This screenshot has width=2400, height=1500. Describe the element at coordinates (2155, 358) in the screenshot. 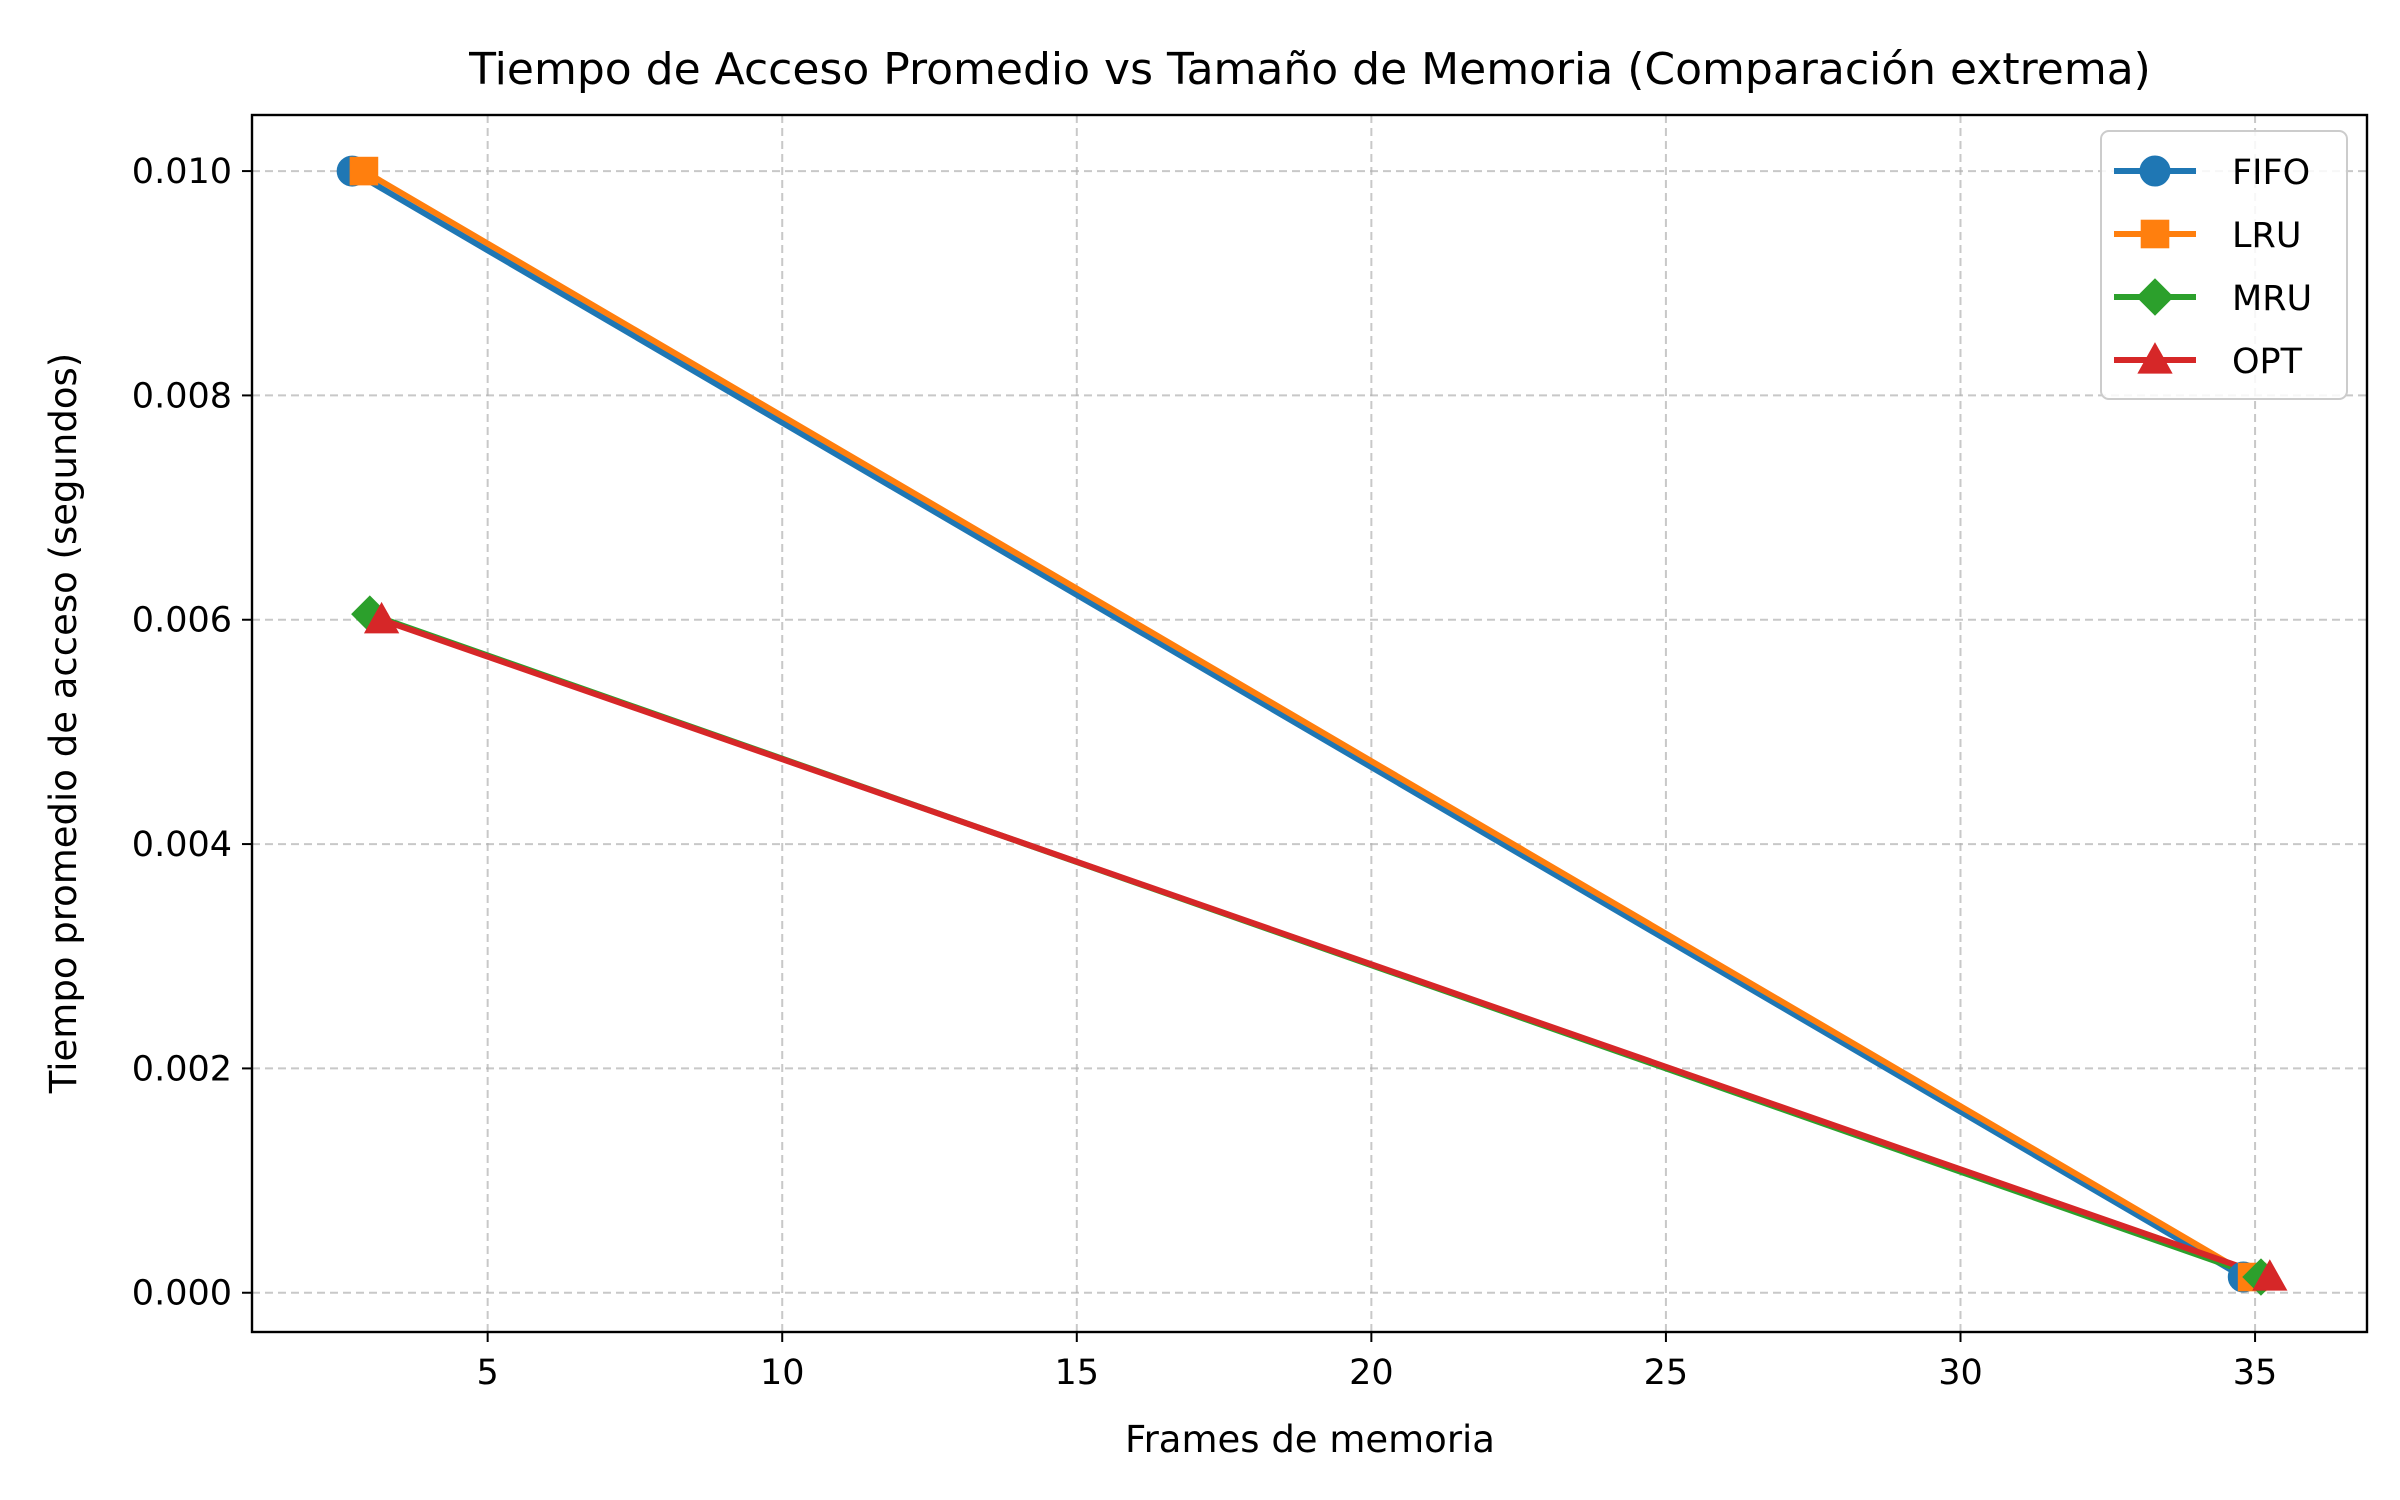

I see `legend-marker-opt` at that location.